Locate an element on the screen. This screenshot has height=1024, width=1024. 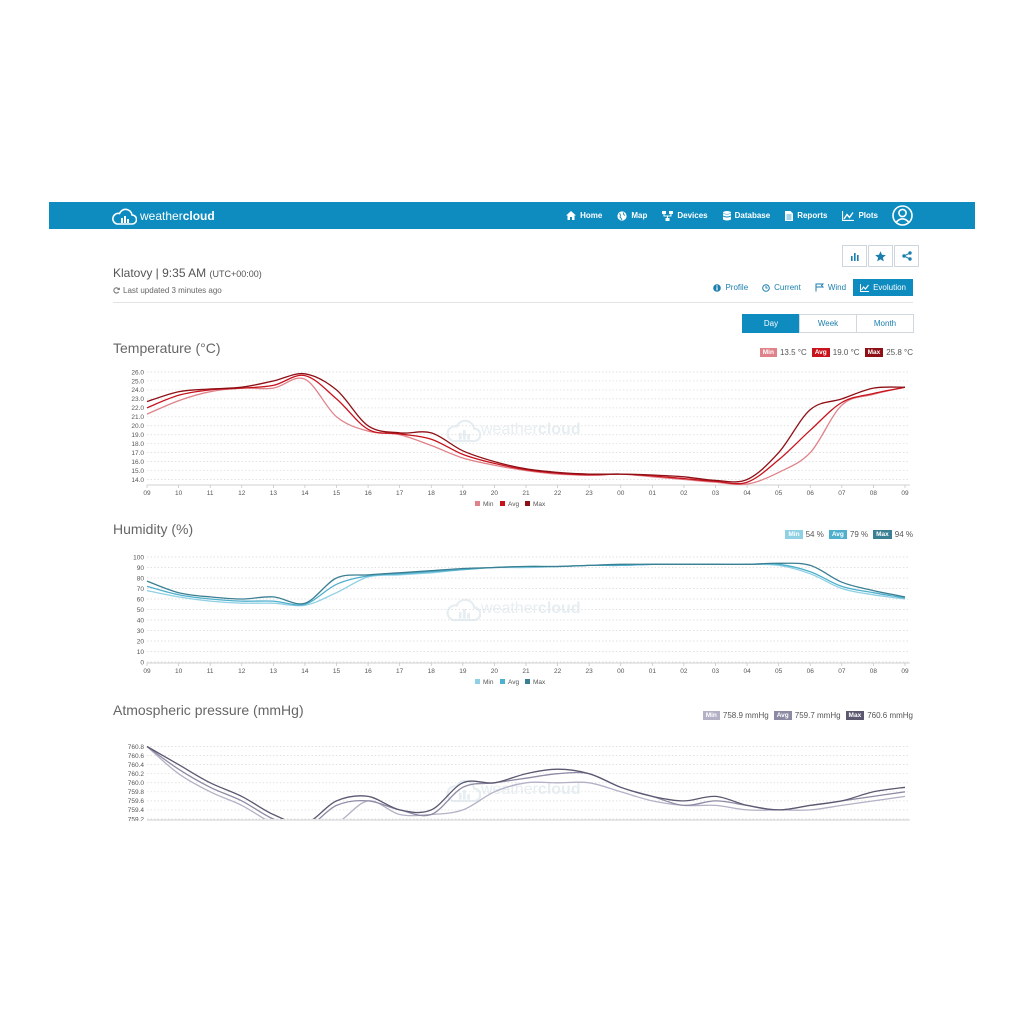
temp-min-value: 13.5 °C is located at coordinates (793, 352).